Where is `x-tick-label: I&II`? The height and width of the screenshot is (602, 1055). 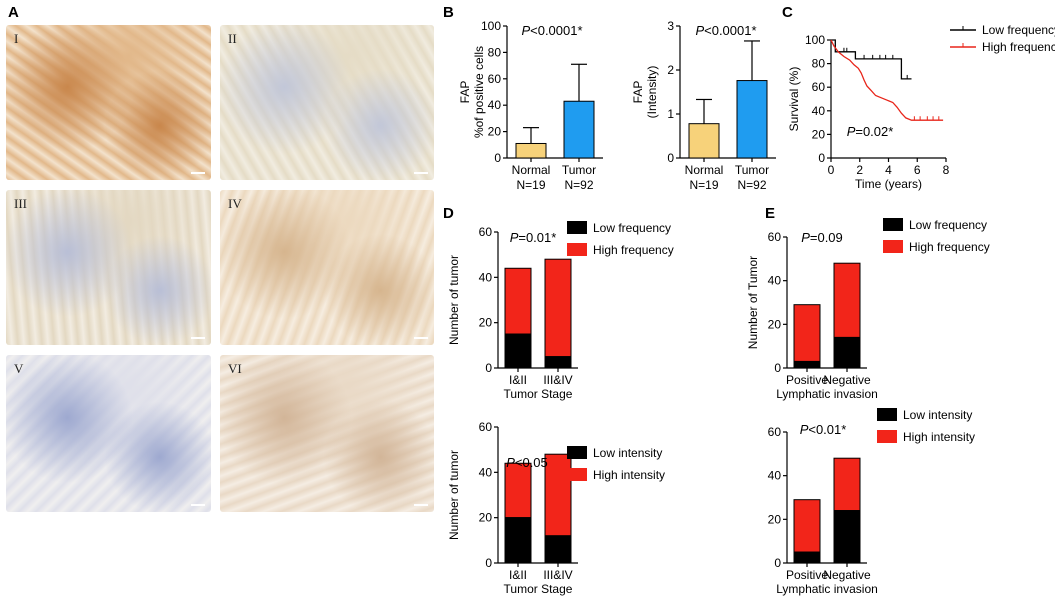
x-tick-label: I&II is located at coordinates (518, 380).